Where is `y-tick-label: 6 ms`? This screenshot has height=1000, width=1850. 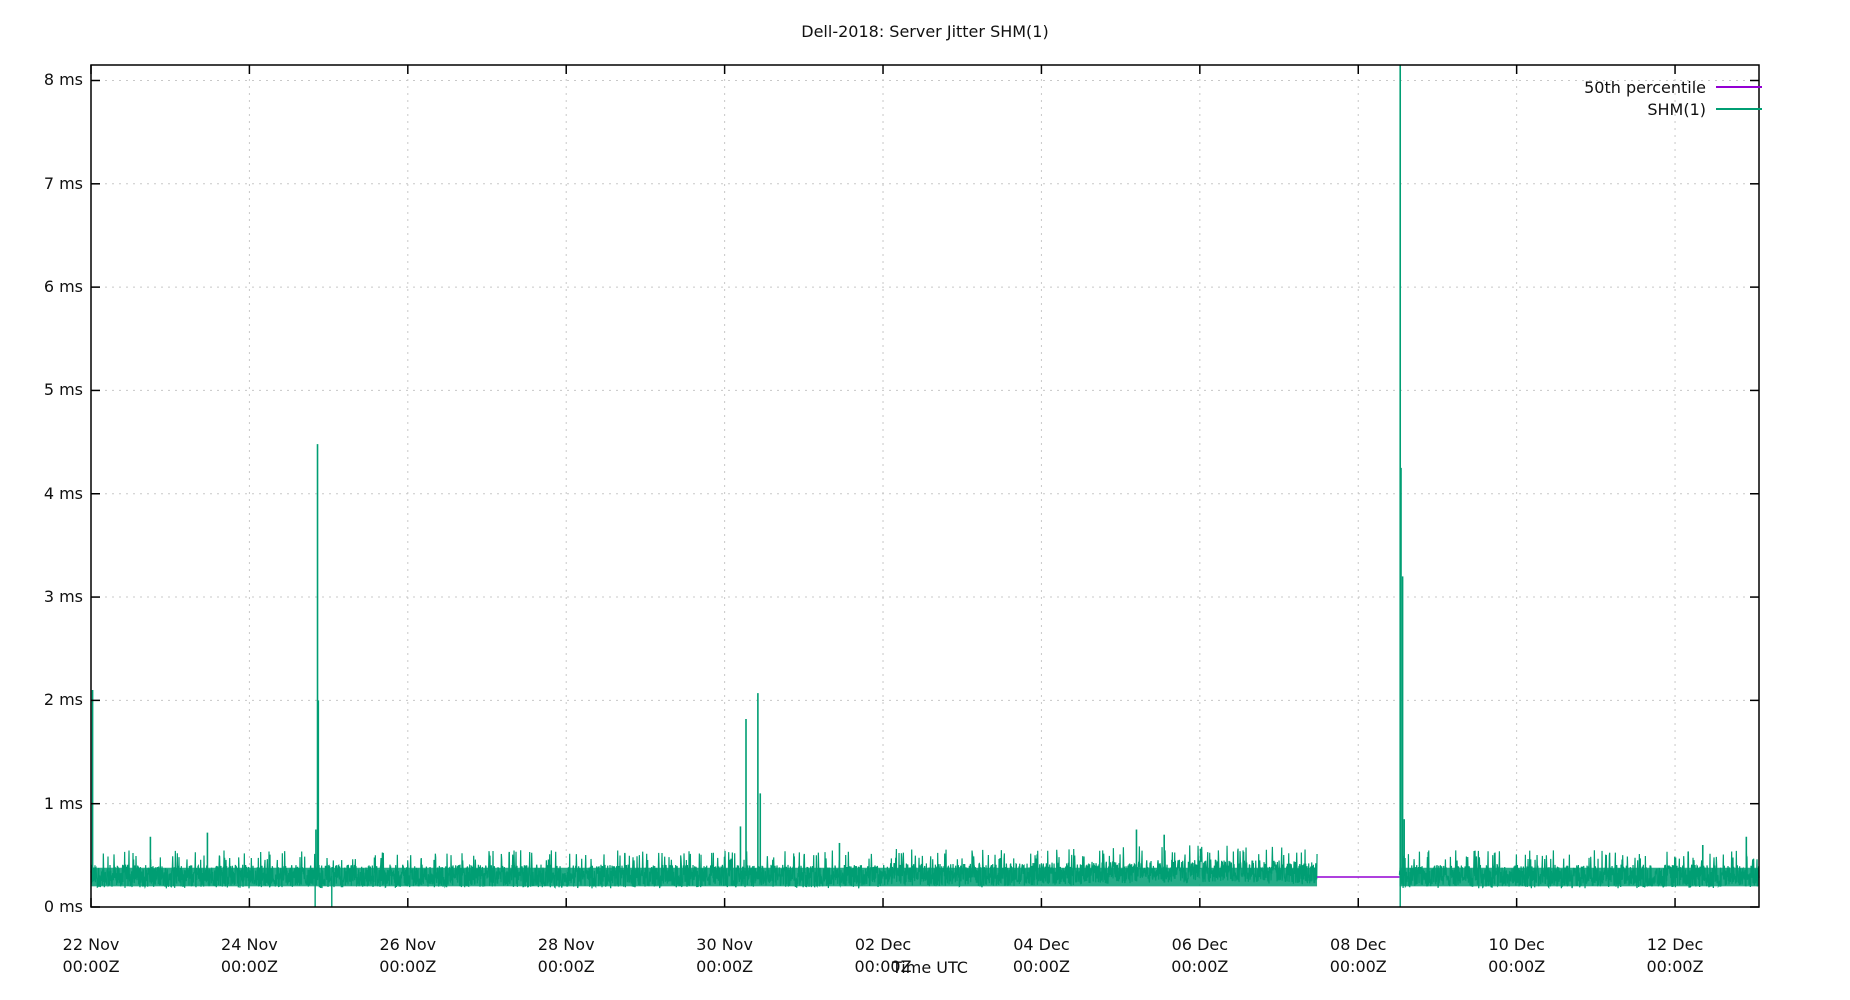
y-tick-label: 6 ms is located at coordinates (63, 287).